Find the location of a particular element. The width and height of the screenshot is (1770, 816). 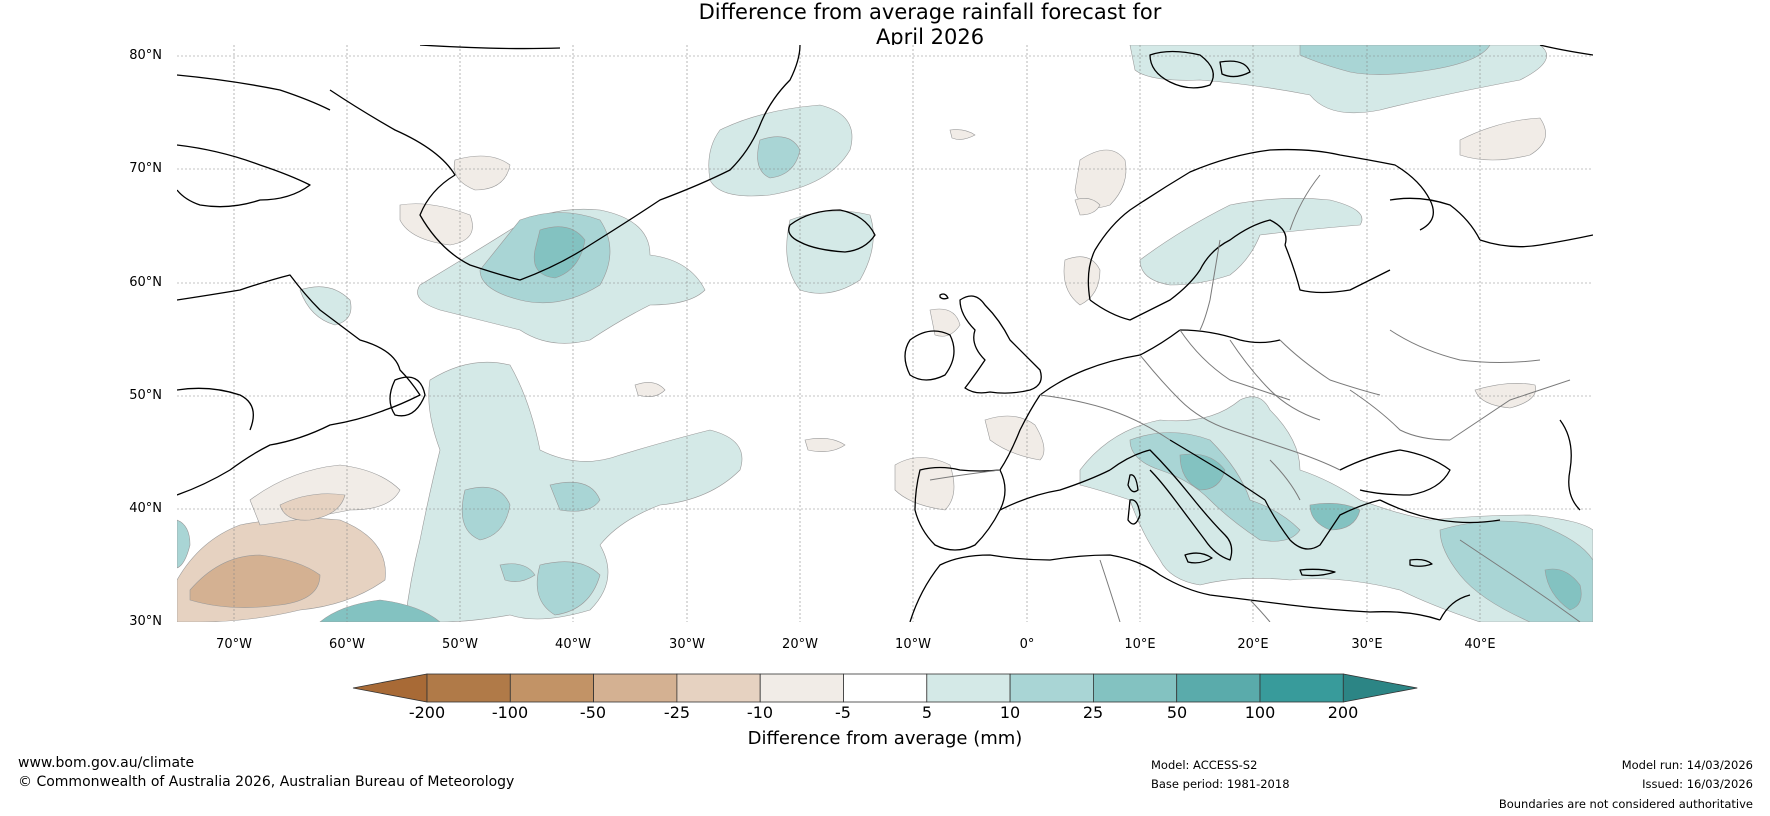

anomaly-scandinavia is located at coordinates (1251, 242).